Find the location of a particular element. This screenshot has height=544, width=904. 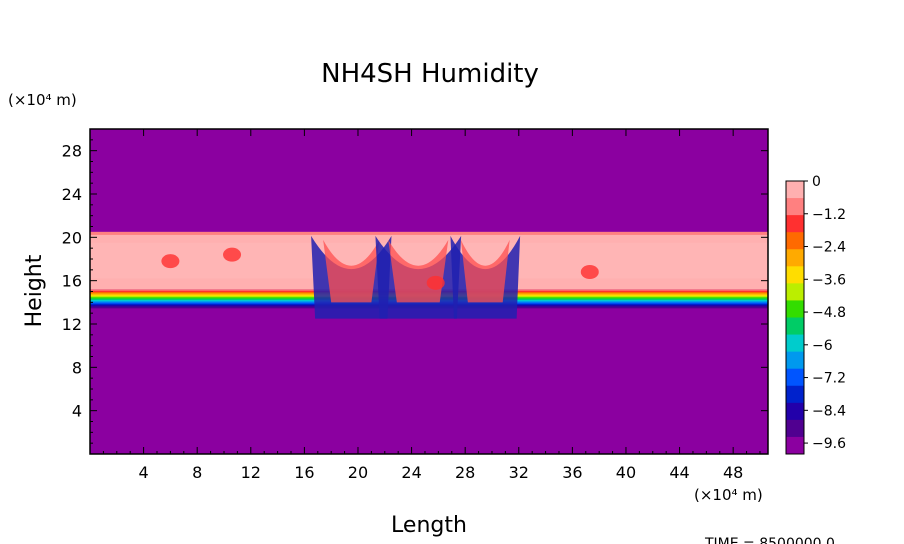

colorbar-tick-label: −7.2 is located at coordinates (829, 379).